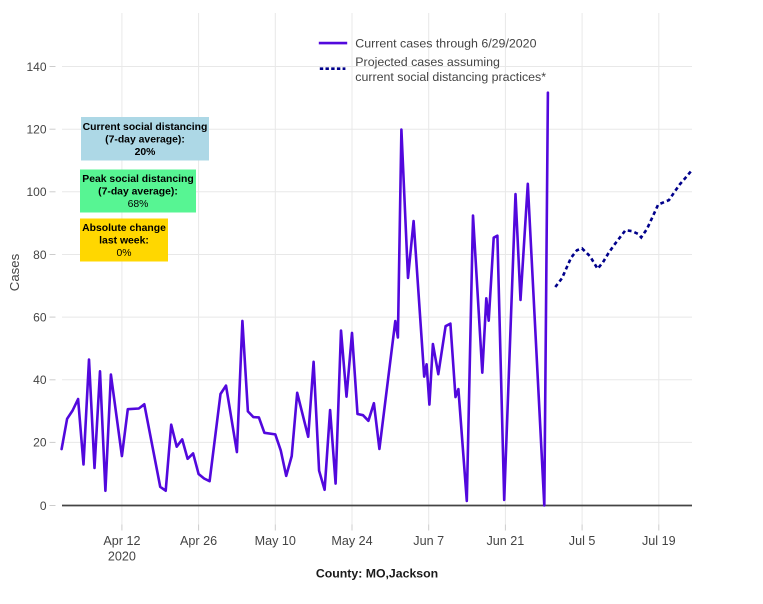  Describe the element at coordinates (40, 317) in the screenshot. I see `svg-text: 60` at that location.